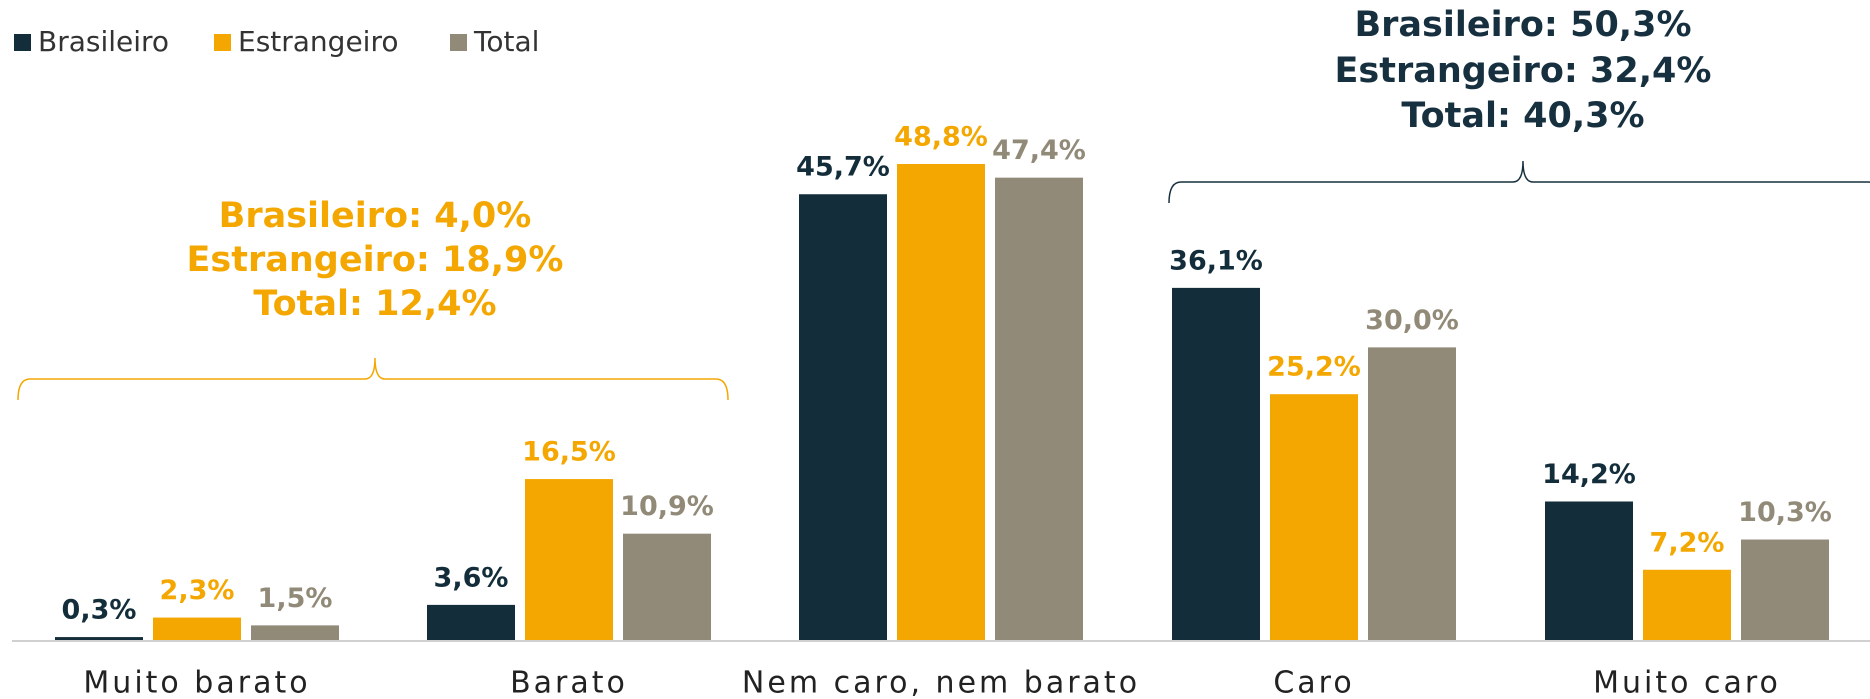 This screenshot has width=1870, height=699. I want to click on value-label: 10,3%, so click(1785, 512).